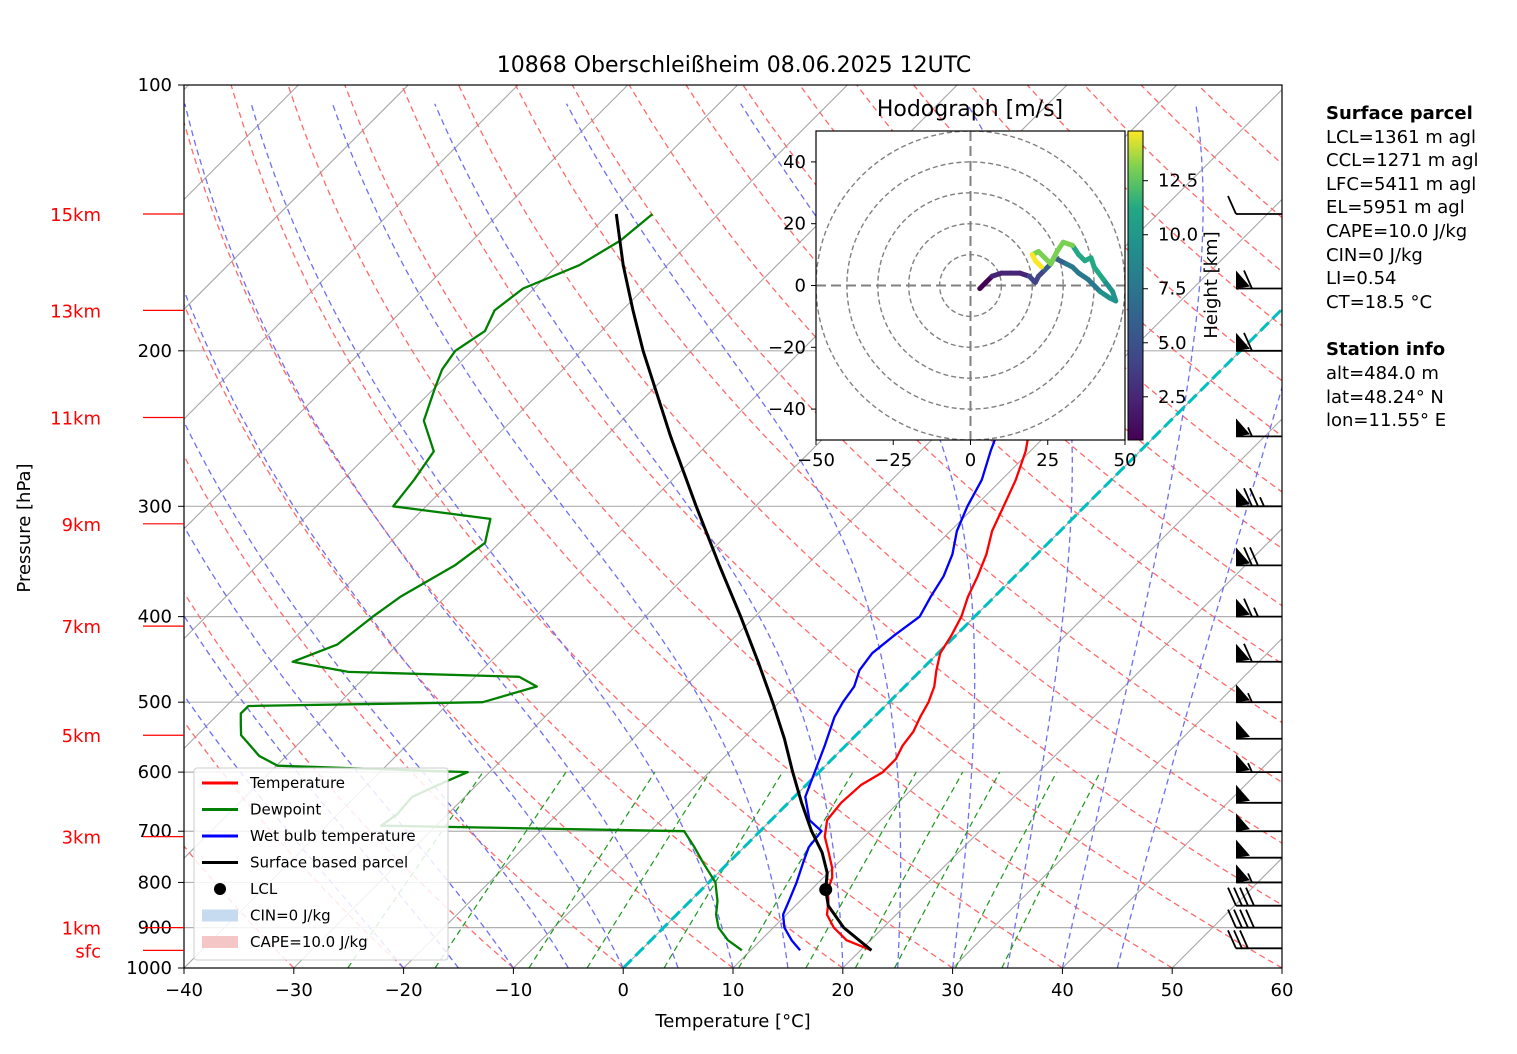 The width and height of the screenshot is (1517, 1054). Describe the element at coordinates (1211, 284) in the screenshot. I see `colorbar-label: Height [km]` at that location.